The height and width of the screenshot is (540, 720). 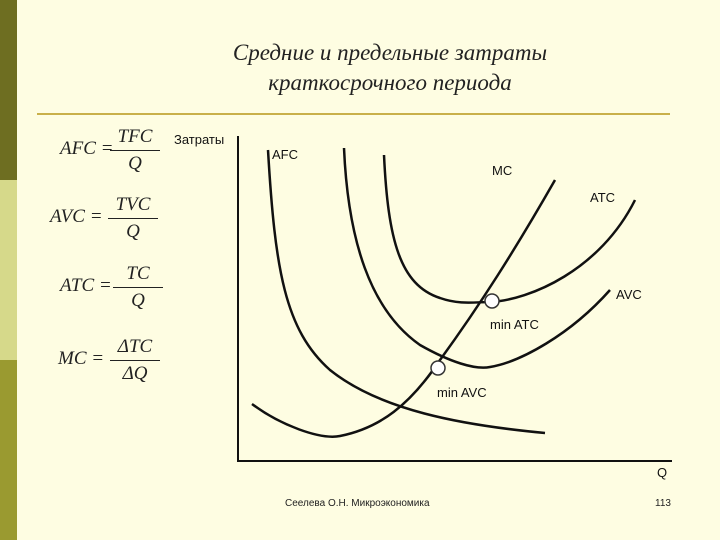 What do you see at coordinates (76, 216) in the screenshot?
I see `formula-avc-lhs: AVC =` at bounding box center [76, 216].